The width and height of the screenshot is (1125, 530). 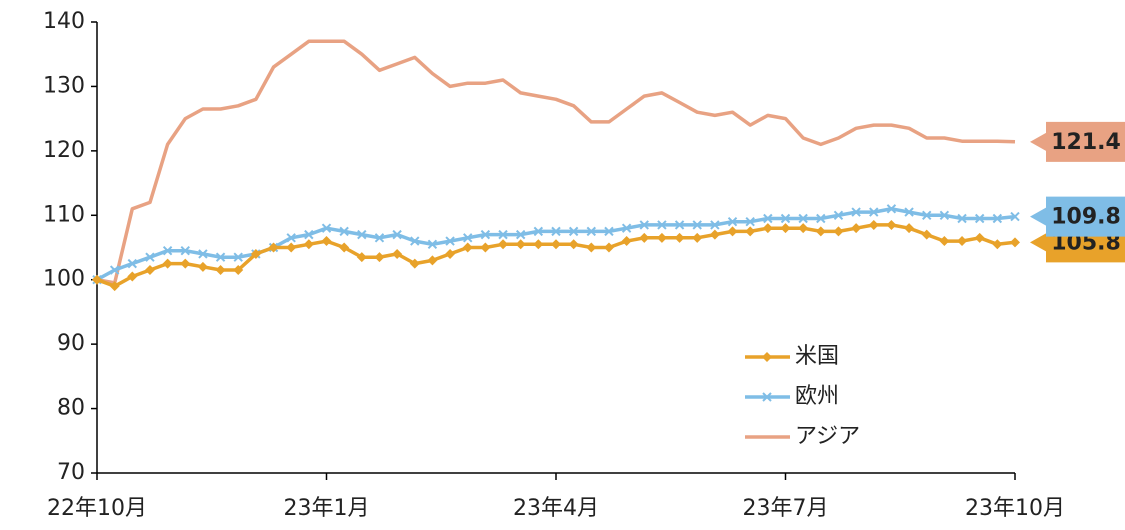 What do you see at coordinates (817, 356) in the screenshot?
I see `legend-label: 米国` at bounding box center [817, 356].